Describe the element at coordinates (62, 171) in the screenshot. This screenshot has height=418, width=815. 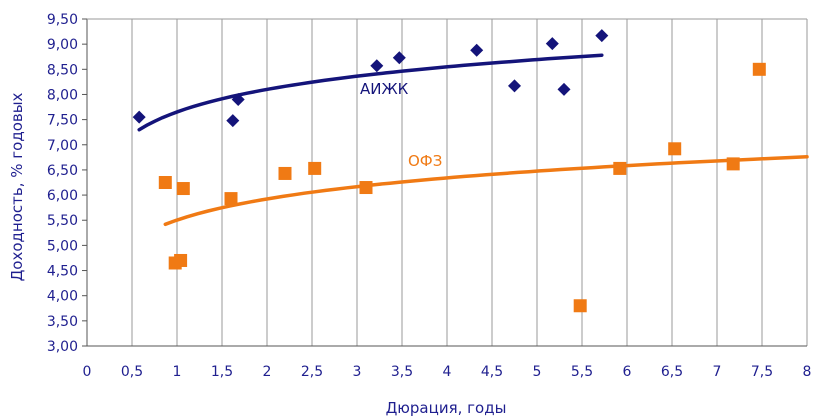
I see `y-tick-label: 6,50` at that location.